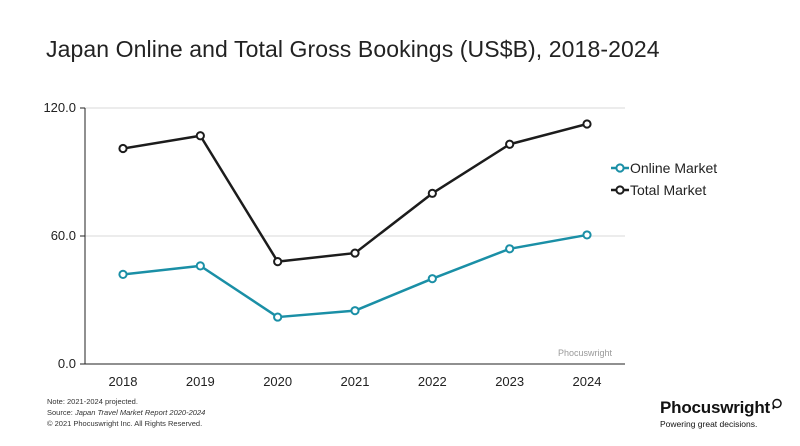 The width and height of the screenshot is (800, 446). Describe the element at coordinates (509, 381) in the screenshot. I see `x-tick-label: 2023` at that location.